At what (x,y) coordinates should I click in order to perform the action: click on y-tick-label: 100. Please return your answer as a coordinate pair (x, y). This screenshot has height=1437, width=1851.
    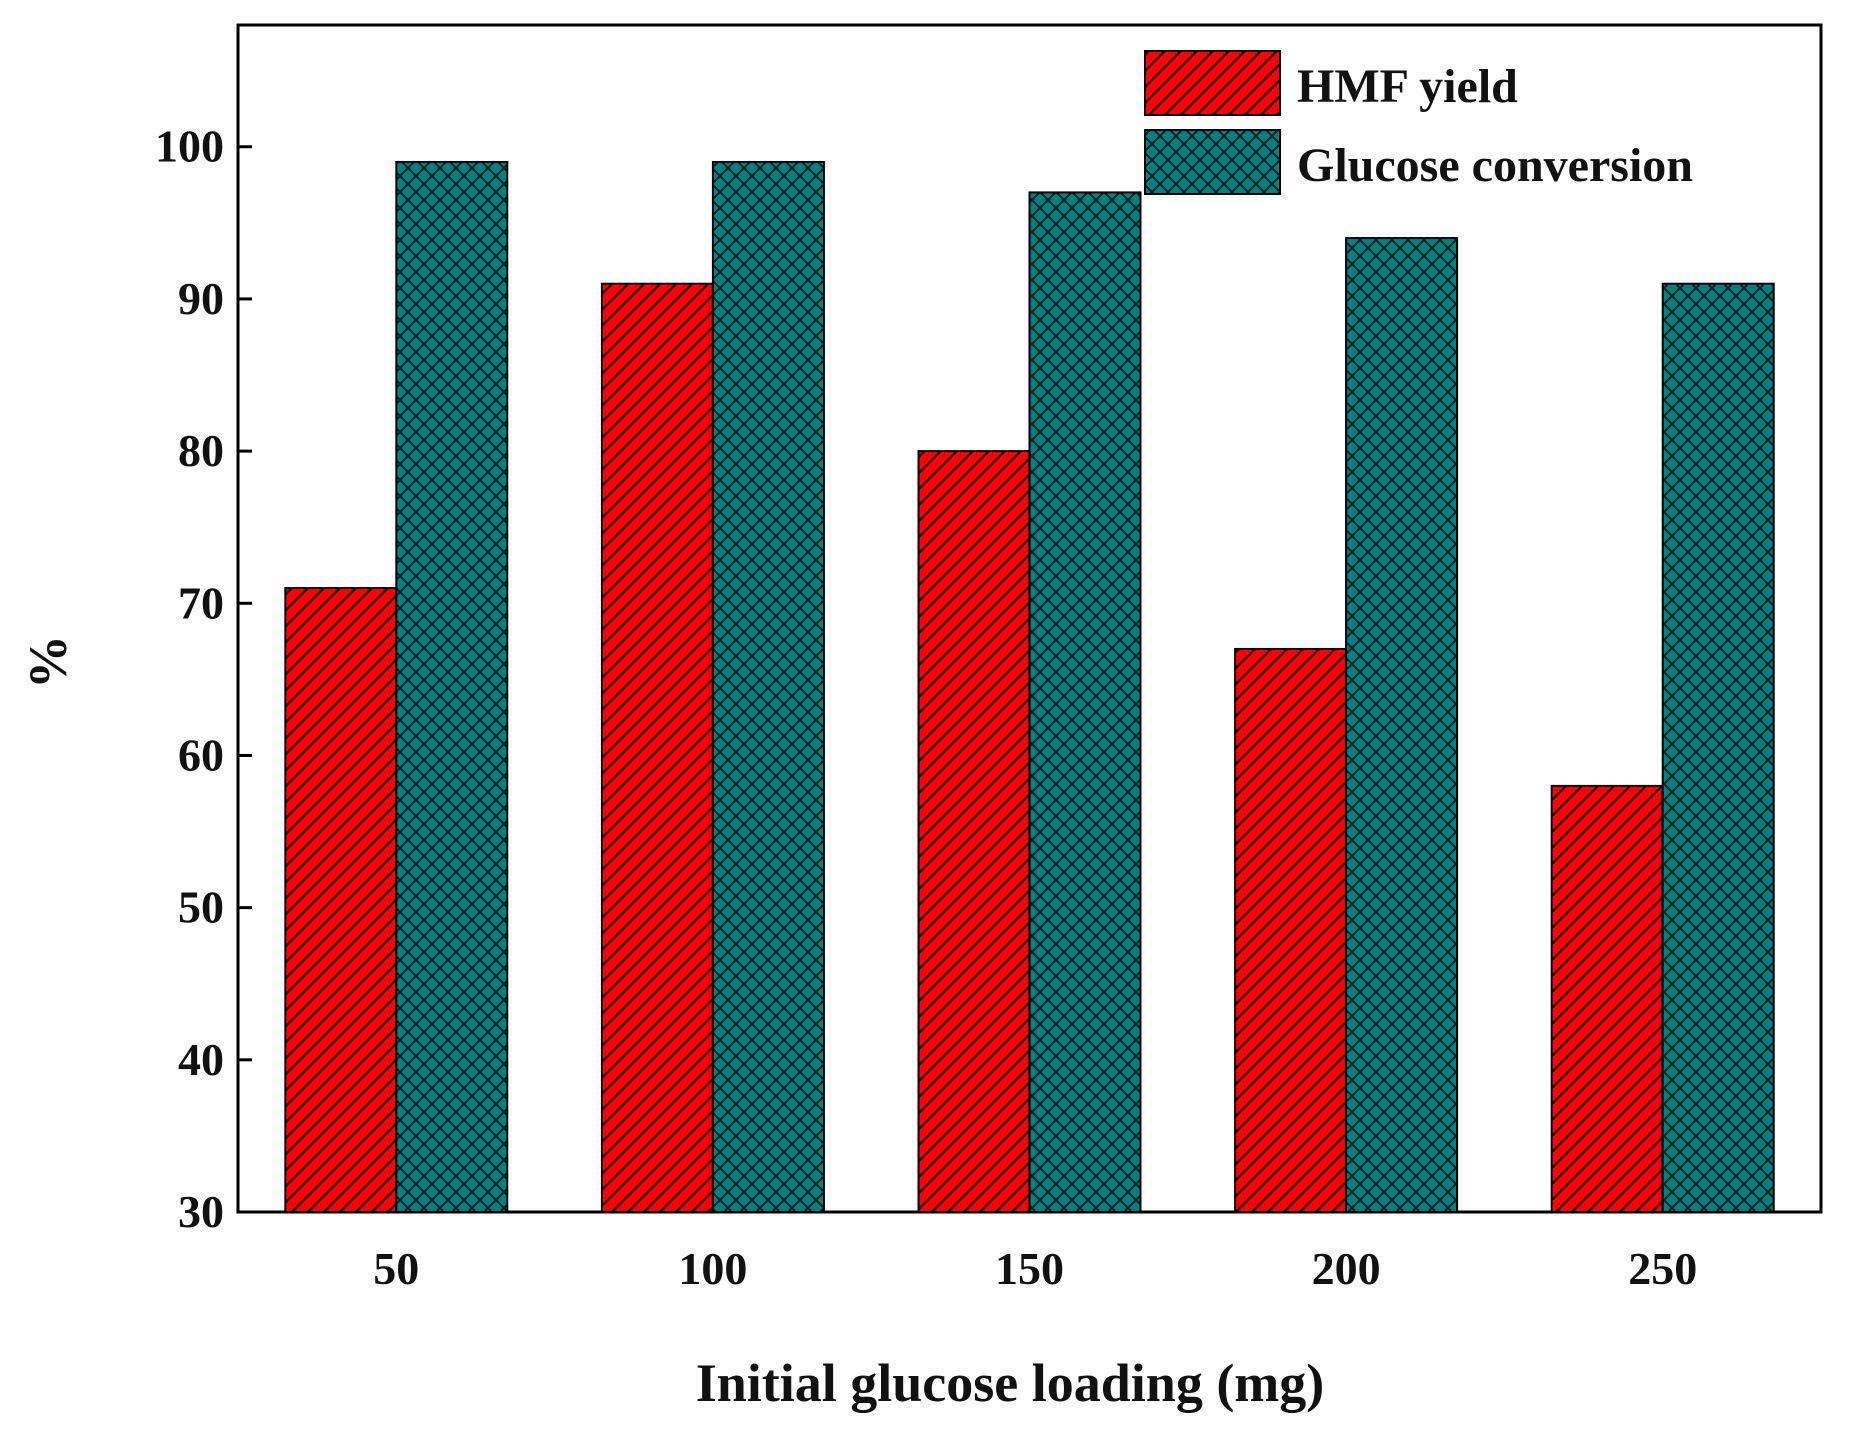
    Looking at the image, I should click on (189, 146).